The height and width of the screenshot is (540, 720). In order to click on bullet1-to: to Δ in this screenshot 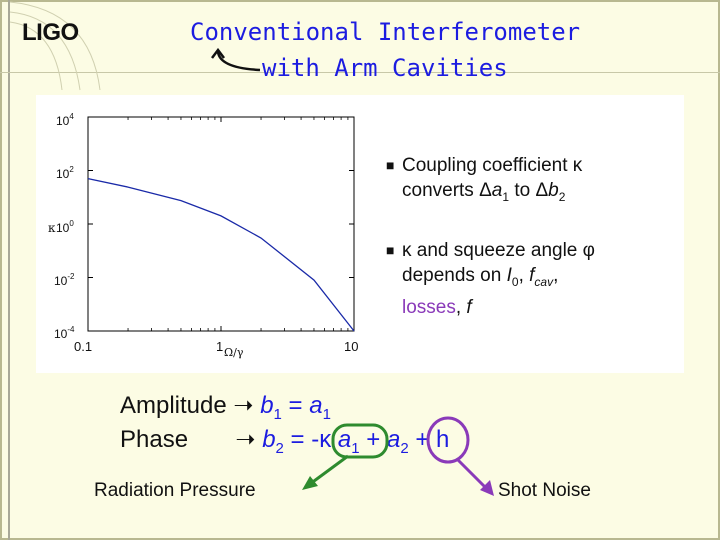, I will do `click(529, 190)`.